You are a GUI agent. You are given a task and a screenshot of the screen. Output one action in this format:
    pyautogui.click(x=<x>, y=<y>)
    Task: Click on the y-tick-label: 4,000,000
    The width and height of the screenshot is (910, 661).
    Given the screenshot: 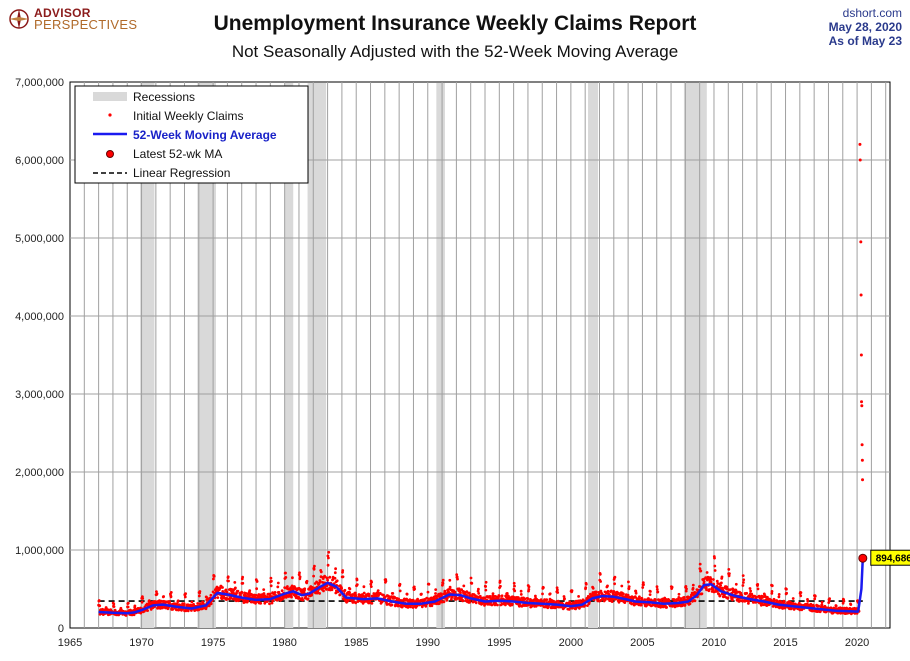 What is the action you would take?
    pyautogui.click(x=39, y=317)
    